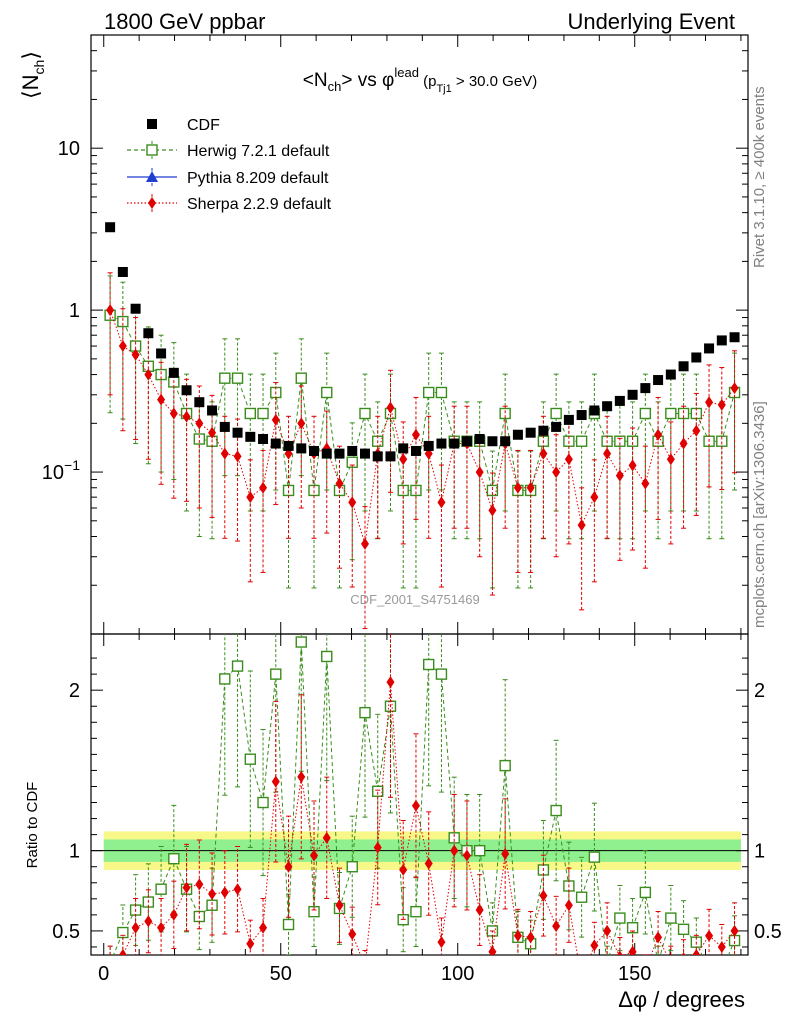 The height and width of the screenshot is (1024, 786). I want to click on legend-label: CDF, so click(203, 125).